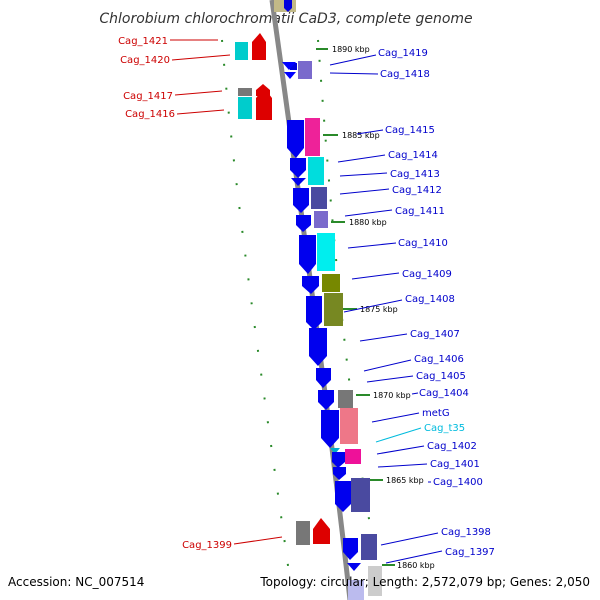 This screenshot has height=600, width=600. I want to click on label-cag-1402: Cag_1402, so click(452, 446).